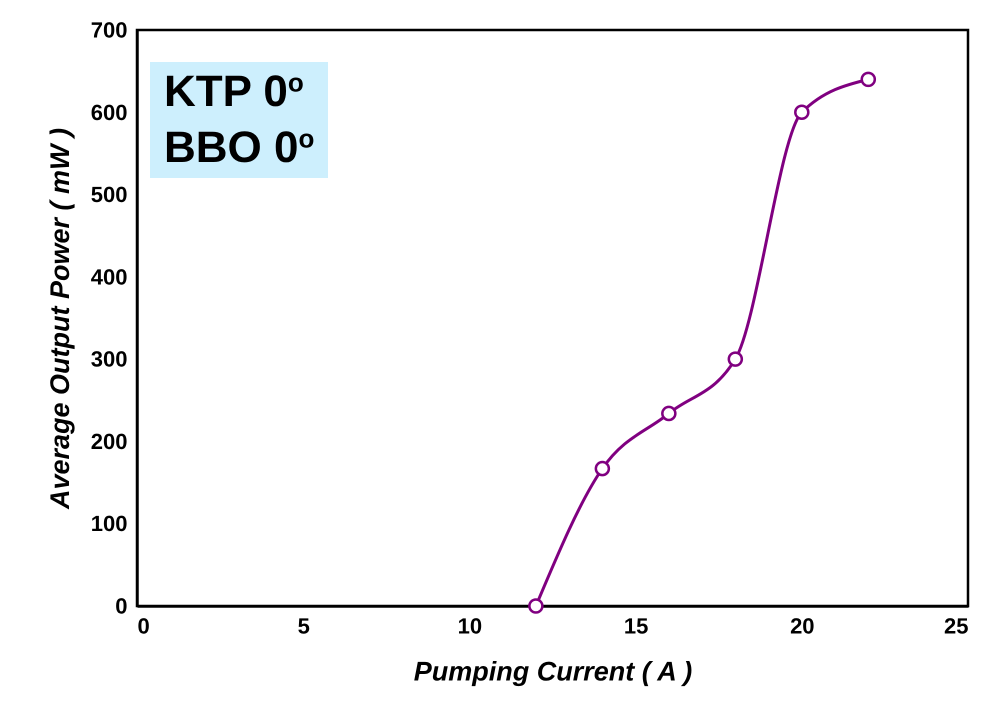 The width and height of the screenshot is (987, 724). I want to click on x-tick-label: 10, so click(470, 626).